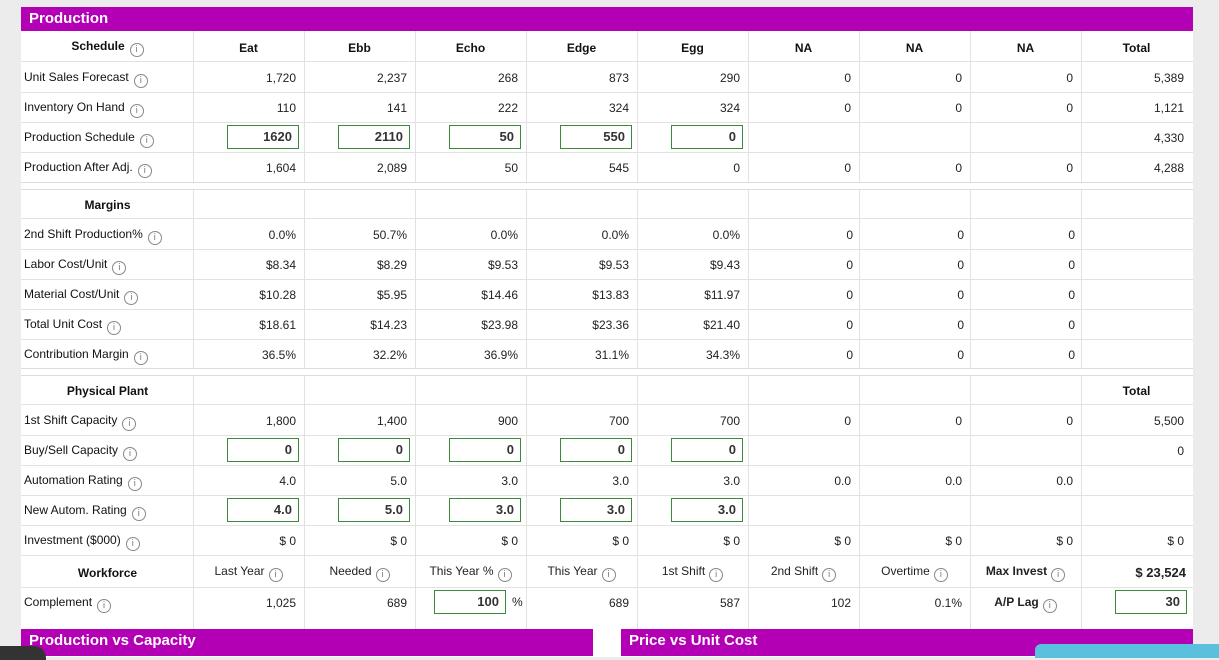 The image size is (1219, 660). Describe the element at coordinates (374, 510) in the screenshot. I see `new-automation-input: 5.0` at that location.